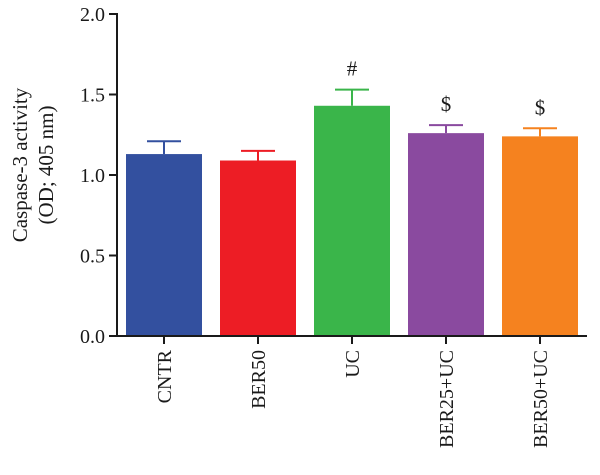 This screenshot has width=600, height=475. What do you see at coordinates (92, 15) in the screenshot?
I see `y-tick-label: 2.0` at bounding box center [92, 15].